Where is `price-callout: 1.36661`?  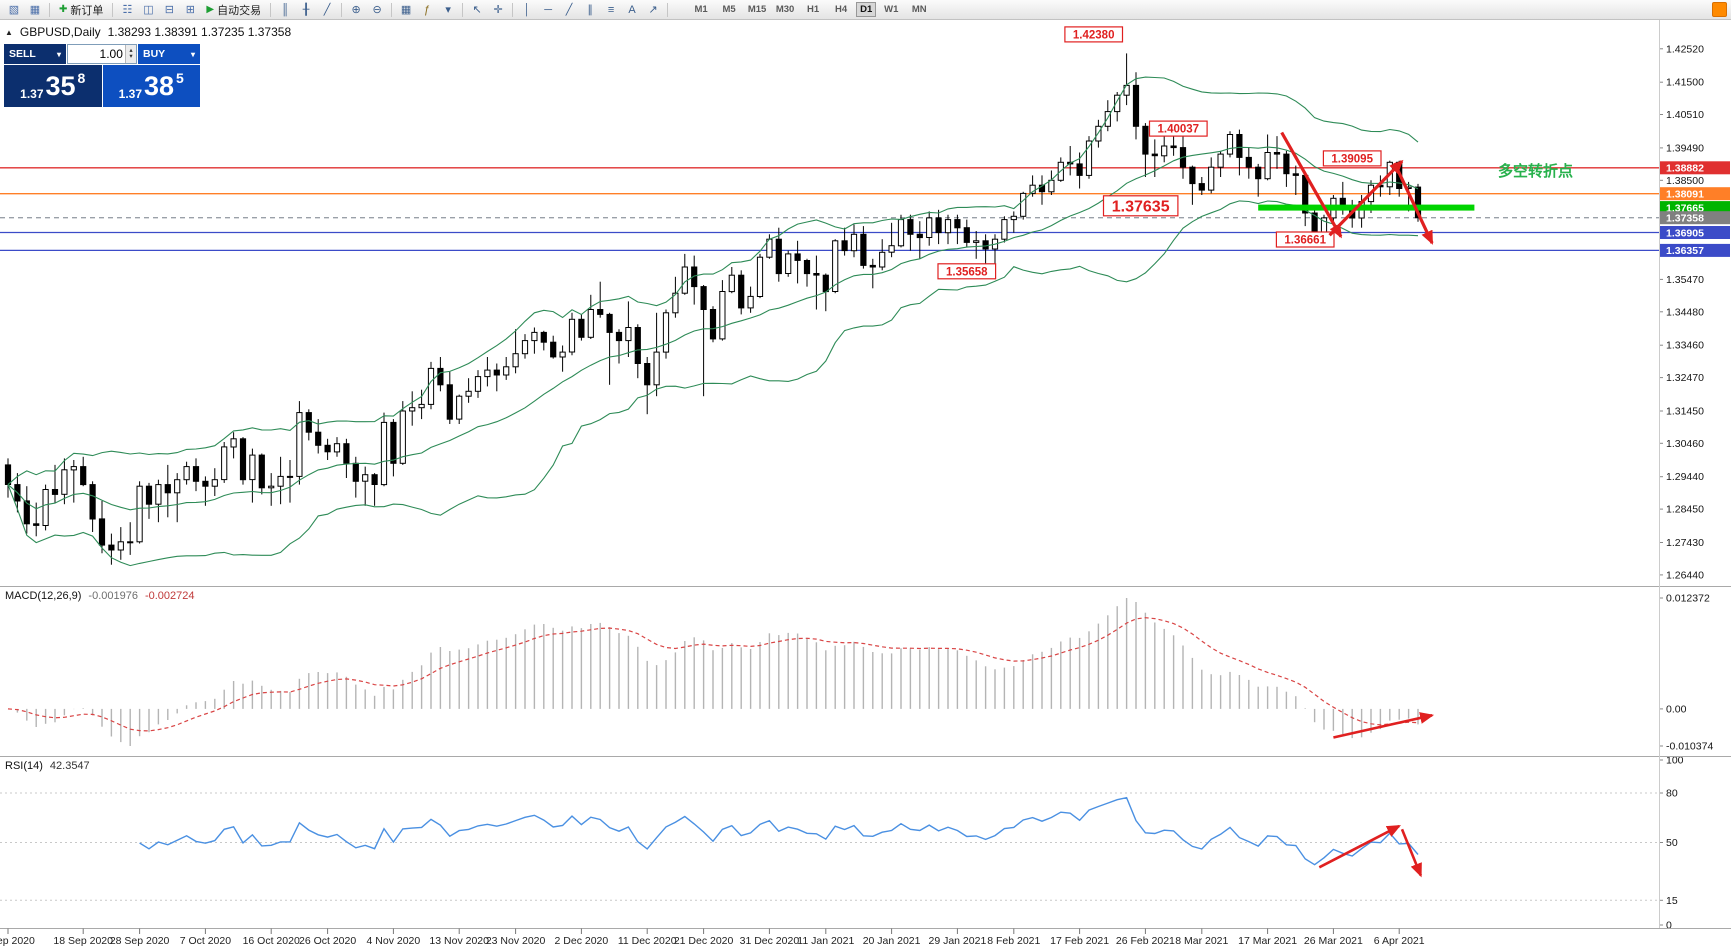
price-callout: 1.36661 is located at coordinates (1305, 239).